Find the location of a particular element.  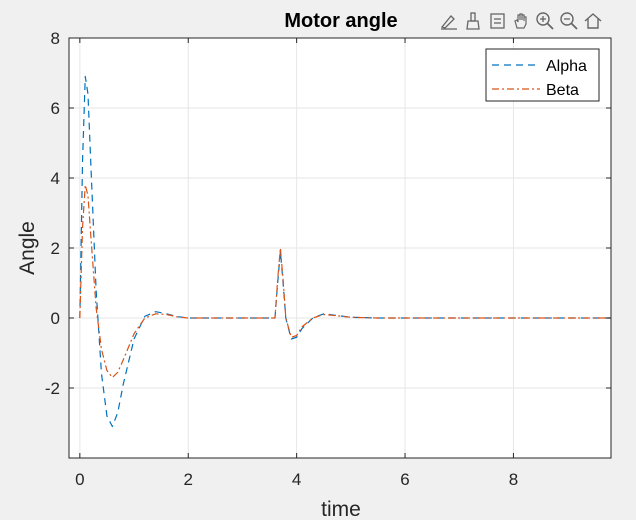

y-tick-label: 8 is located at coordinates (55, 38).